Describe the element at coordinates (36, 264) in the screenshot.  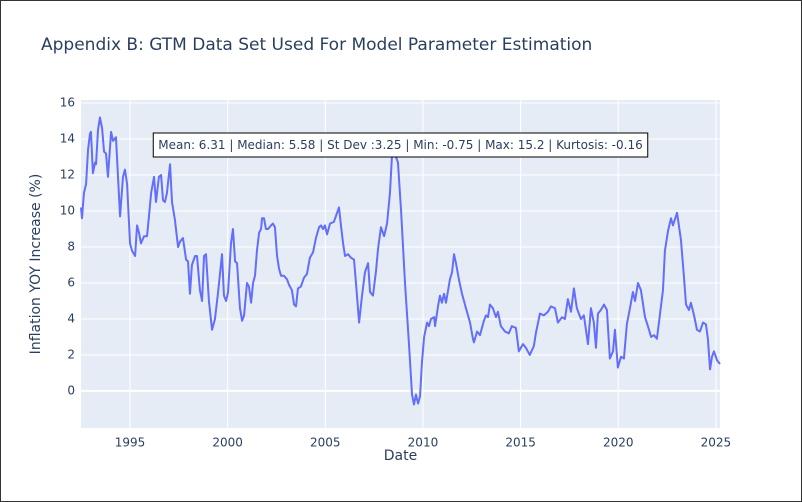
I see `y-axis-label: Inflation YOY Increase (%)` at that location.